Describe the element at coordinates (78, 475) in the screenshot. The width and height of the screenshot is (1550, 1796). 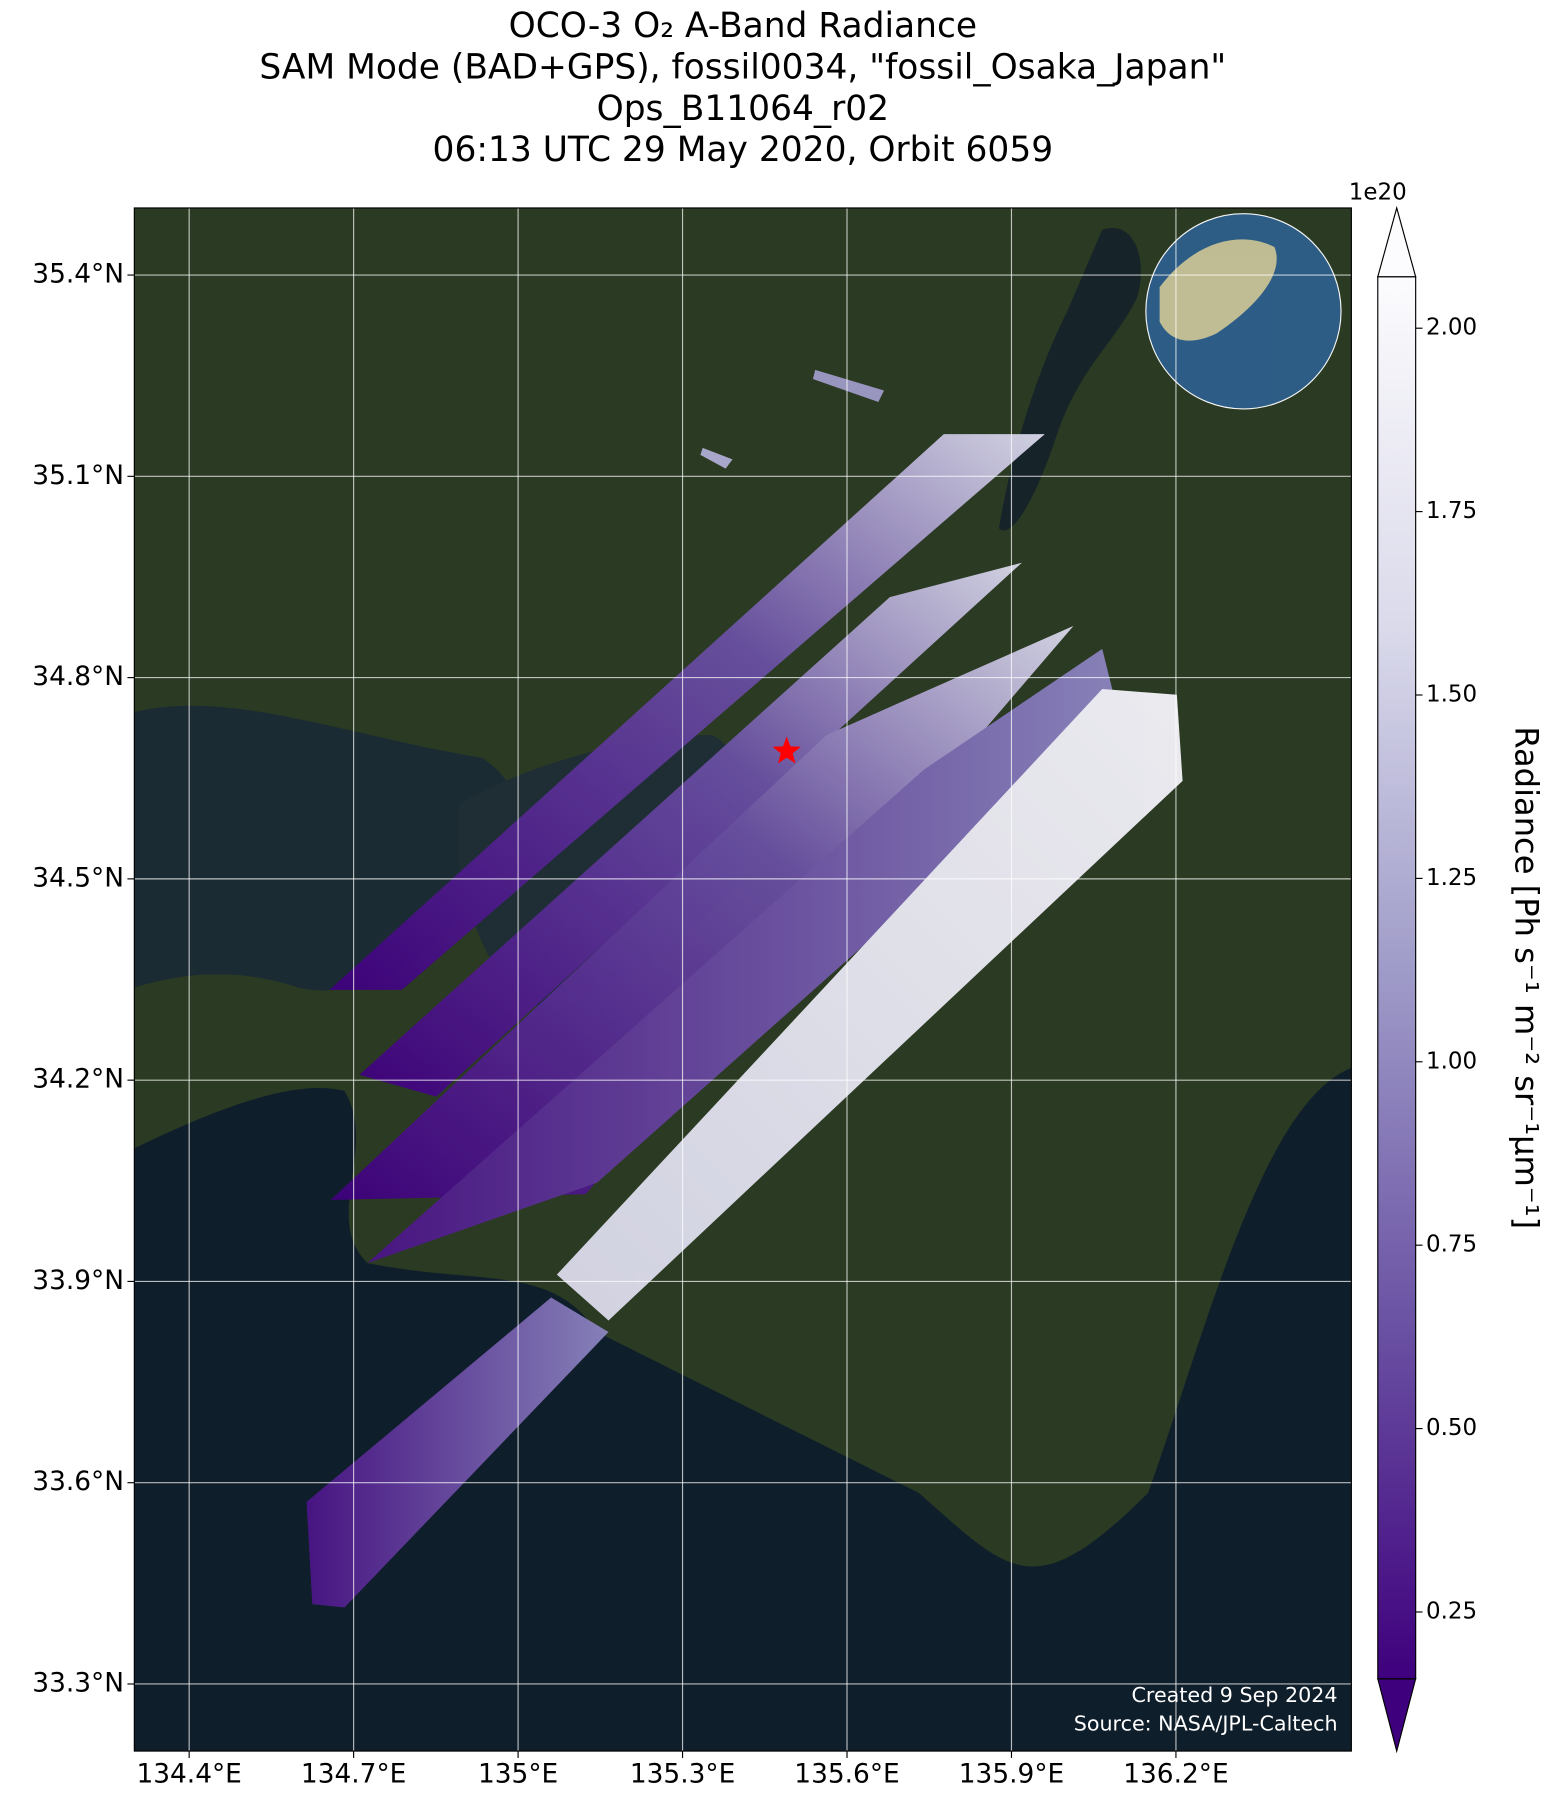
I see `y-tick-label: 35.1°N` at that location.